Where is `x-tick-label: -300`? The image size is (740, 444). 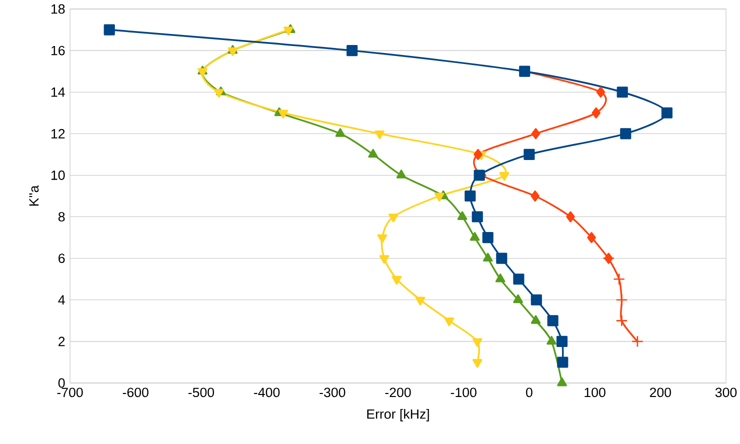 x-tick-label: -300 is located at coordinates (333, 393).